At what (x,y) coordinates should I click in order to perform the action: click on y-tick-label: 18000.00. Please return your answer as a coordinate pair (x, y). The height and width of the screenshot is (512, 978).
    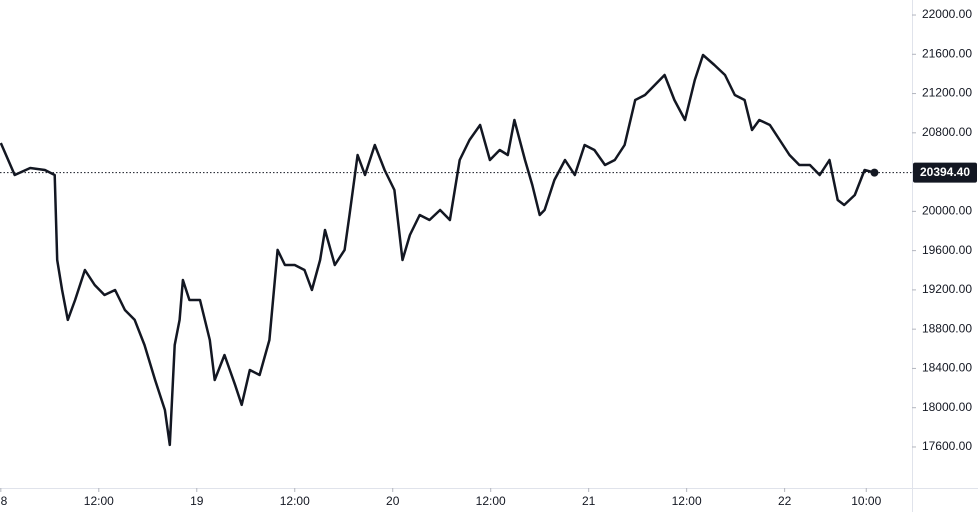
    Looking at the image, I should click on (947, 407).